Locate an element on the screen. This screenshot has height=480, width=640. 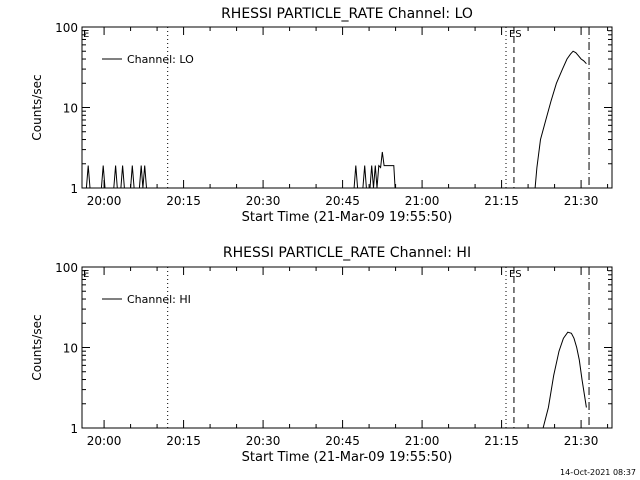
chart-title: RHESSI PARTICLE_RATE Channel: HI is located at coordinates (347, 253).